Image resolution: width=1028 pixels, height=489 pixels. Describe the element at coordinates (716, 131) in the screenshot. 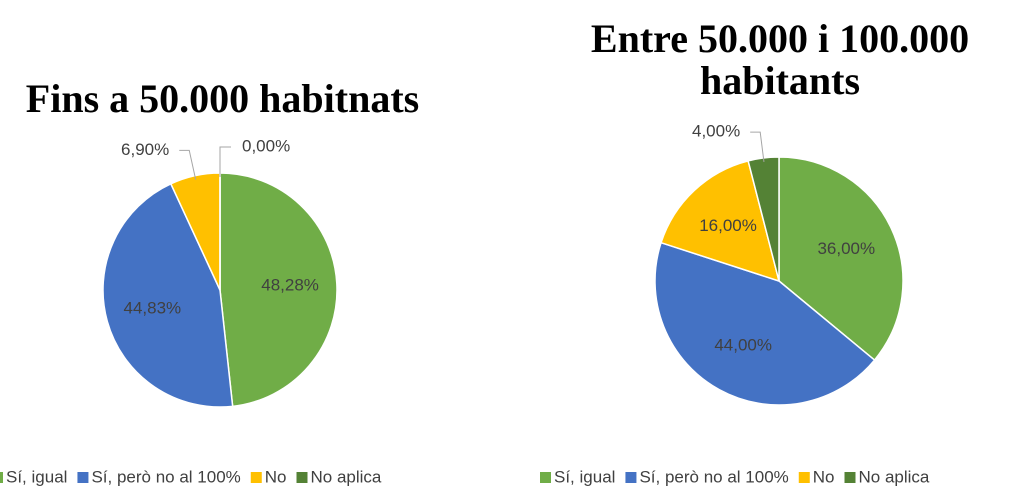

I see `data-label: 4,00%` at that location.